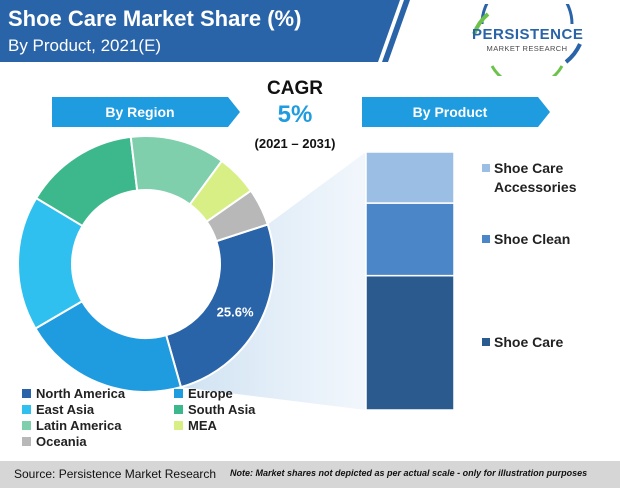 The height and width of the screenshot is (488, 620). I want to click on bar-segment-shoe-clean, so click(410, 239).